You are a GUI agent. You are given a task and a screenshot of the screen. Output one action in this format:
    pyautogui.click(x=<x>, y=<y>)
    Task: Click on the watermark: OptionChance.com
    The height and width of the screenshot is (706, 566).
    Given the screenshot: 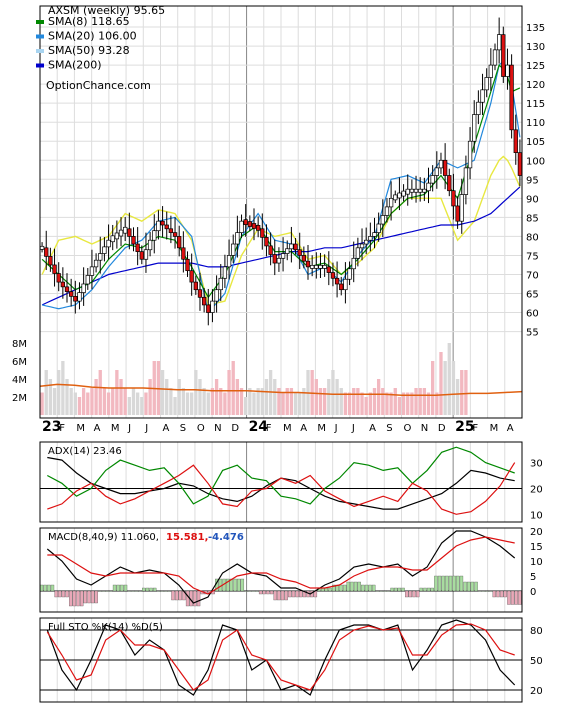 What is the action you would take?
    pyautogui.click(x=98, y=85)
    